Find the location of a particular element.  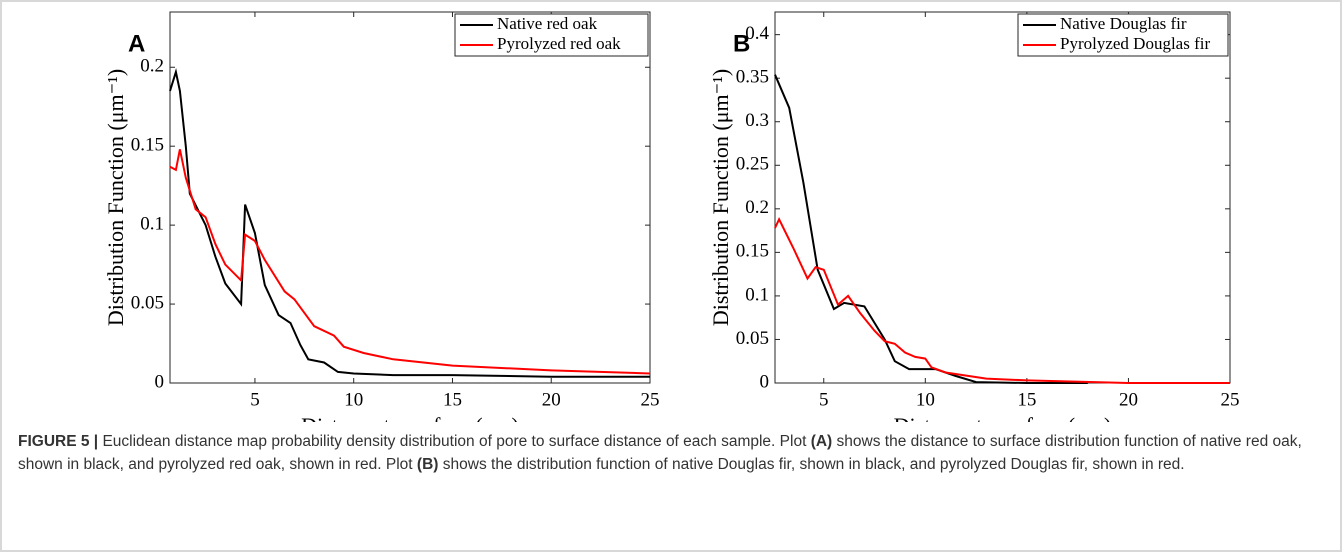

legend-label: Native red oak is located at coordinates (547, 23).